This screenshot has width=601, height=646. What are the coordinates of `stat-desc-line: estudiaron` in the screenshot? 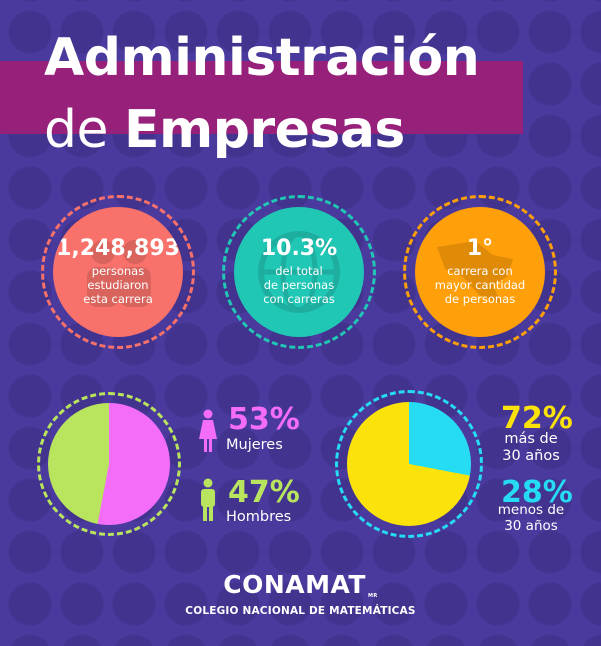 It's located at (118, 285).